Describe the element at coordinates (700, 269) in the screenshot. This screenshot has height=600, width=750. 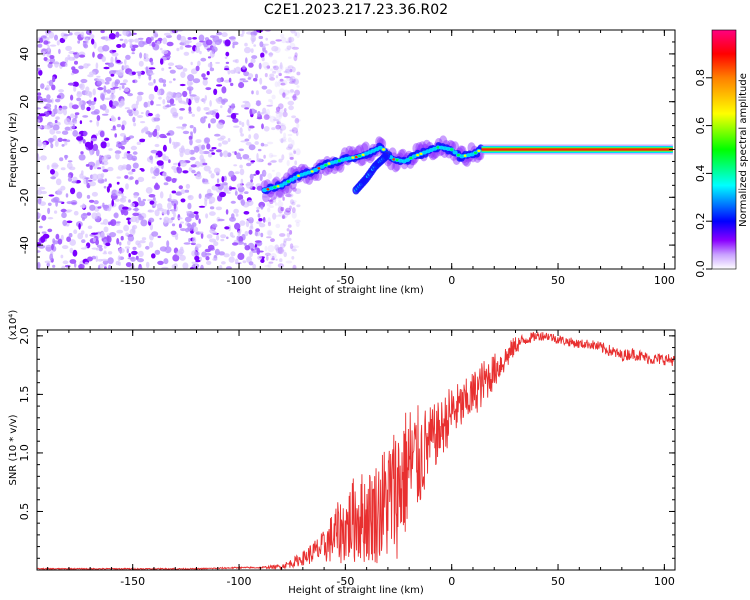
I see `colorbar-tick-label: 0.0` at that location.